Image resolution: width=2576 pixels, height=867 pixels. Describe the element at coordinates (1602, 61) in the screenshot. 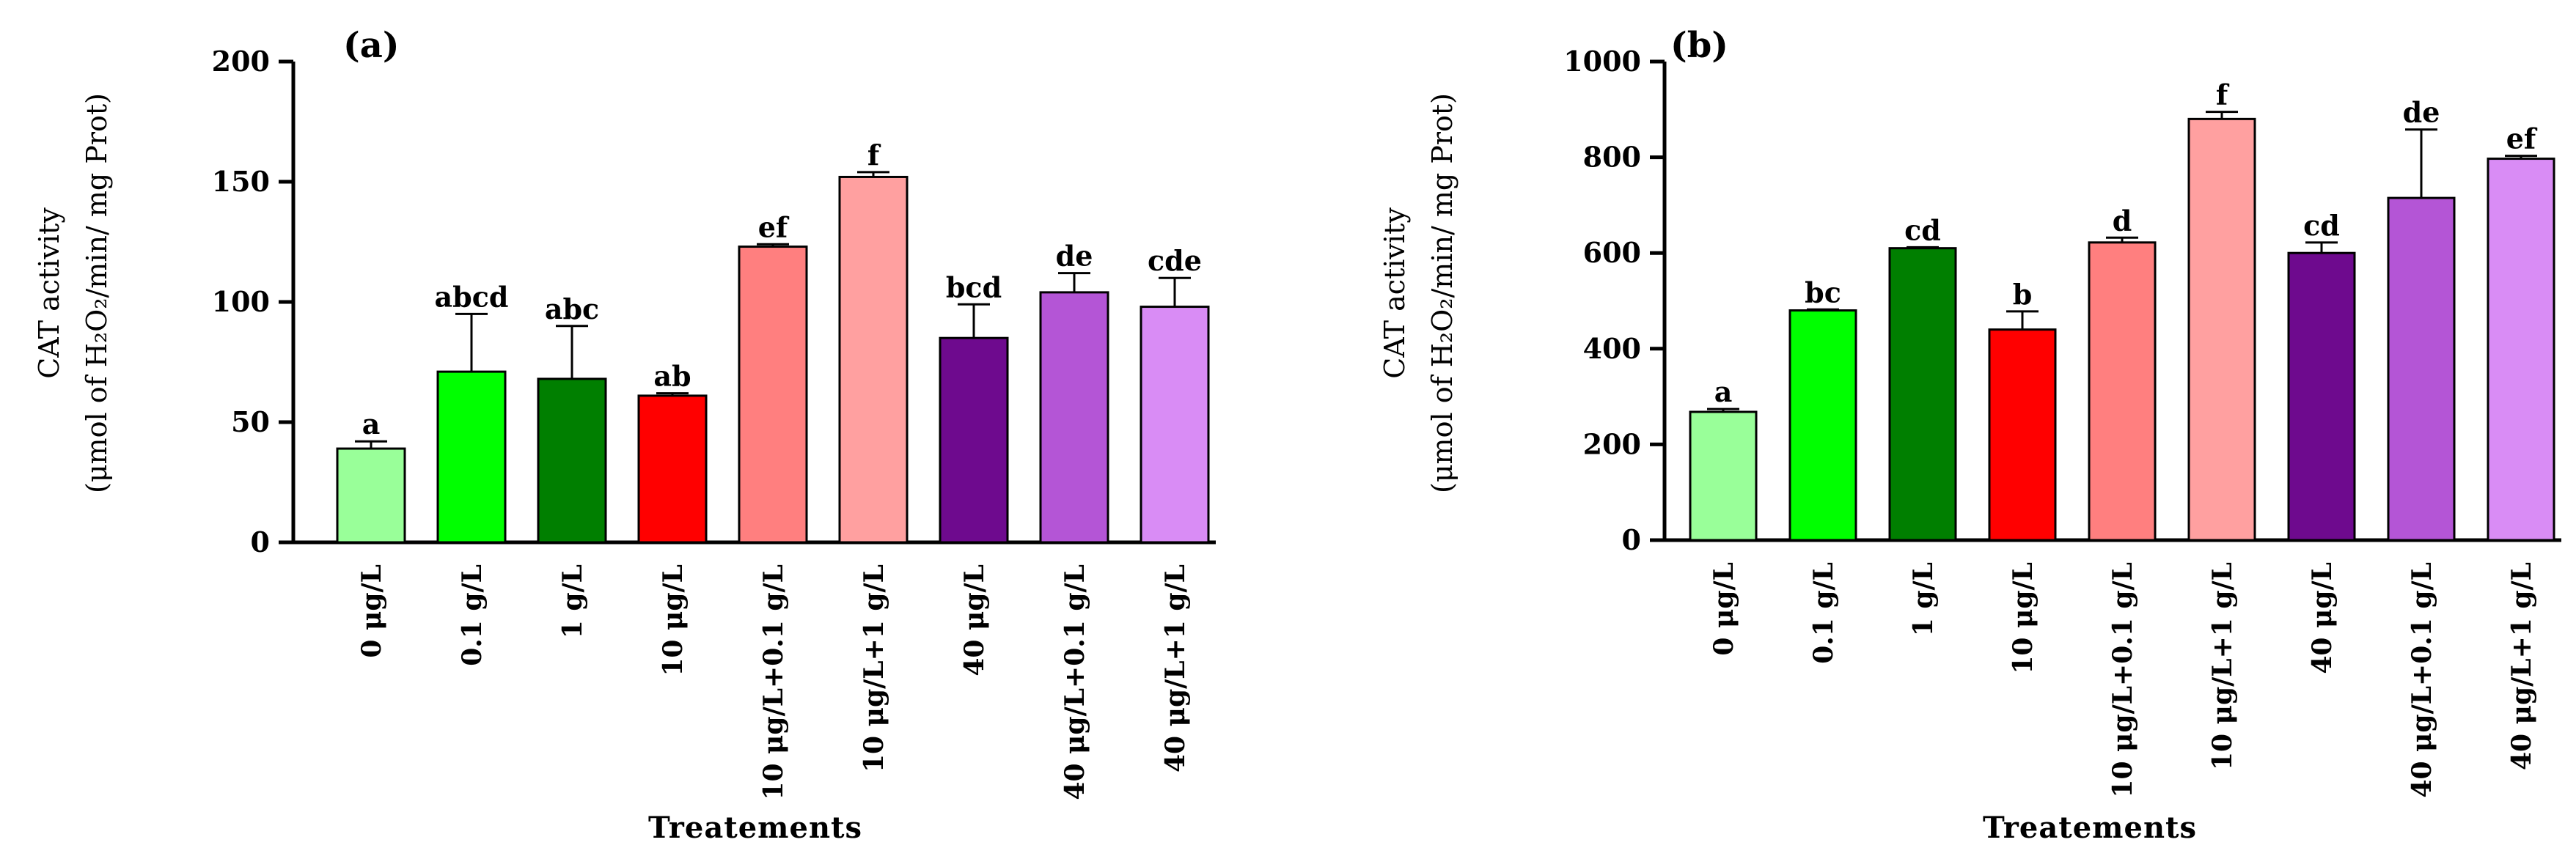

I see `y-tick-label: 1000` at that location.